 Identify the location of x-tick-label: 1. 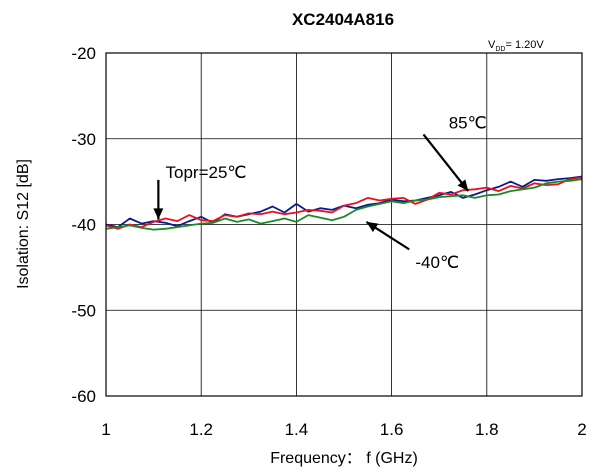
(105, 429).